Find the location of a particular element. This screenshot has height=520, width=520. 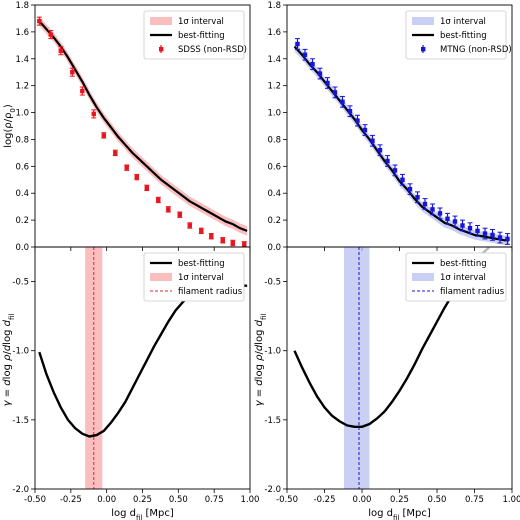

y-tick-label: -1.5 is located at coordinates (20, 421).